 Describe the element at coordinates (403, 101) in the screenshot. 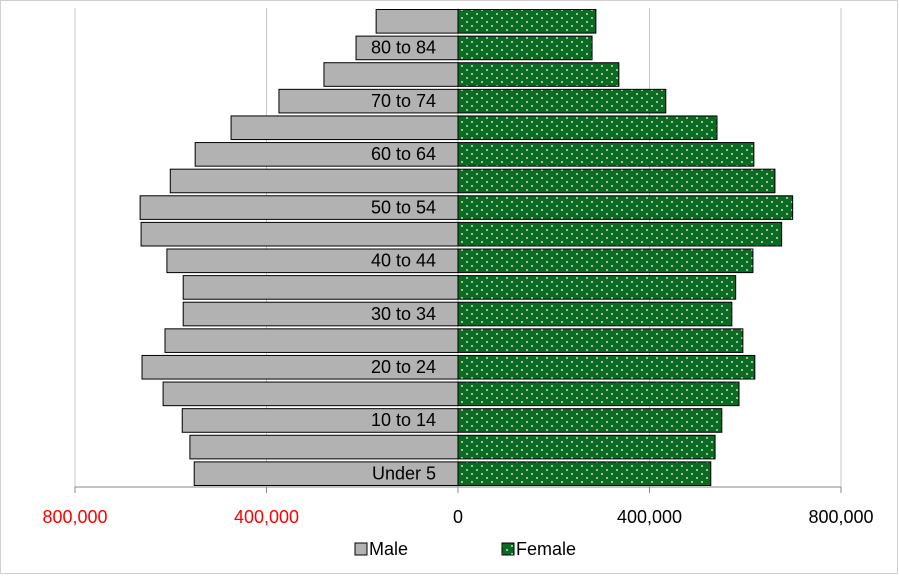

I see `y-tick-label: 70 to 74` at that location.